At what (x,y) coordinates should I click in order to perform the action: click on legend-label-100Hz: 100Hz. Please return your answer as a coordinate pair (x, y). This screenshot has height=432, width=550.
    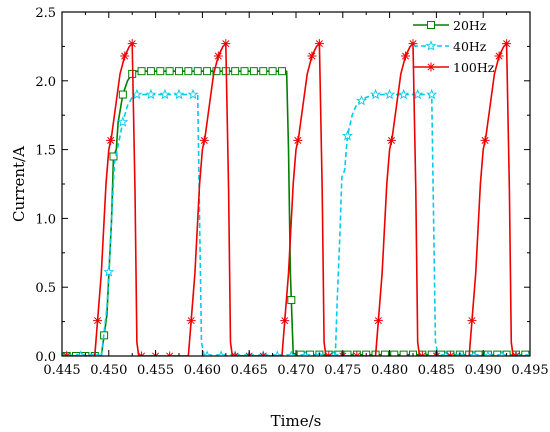
    Looking at the image, I should click on (474, 67).